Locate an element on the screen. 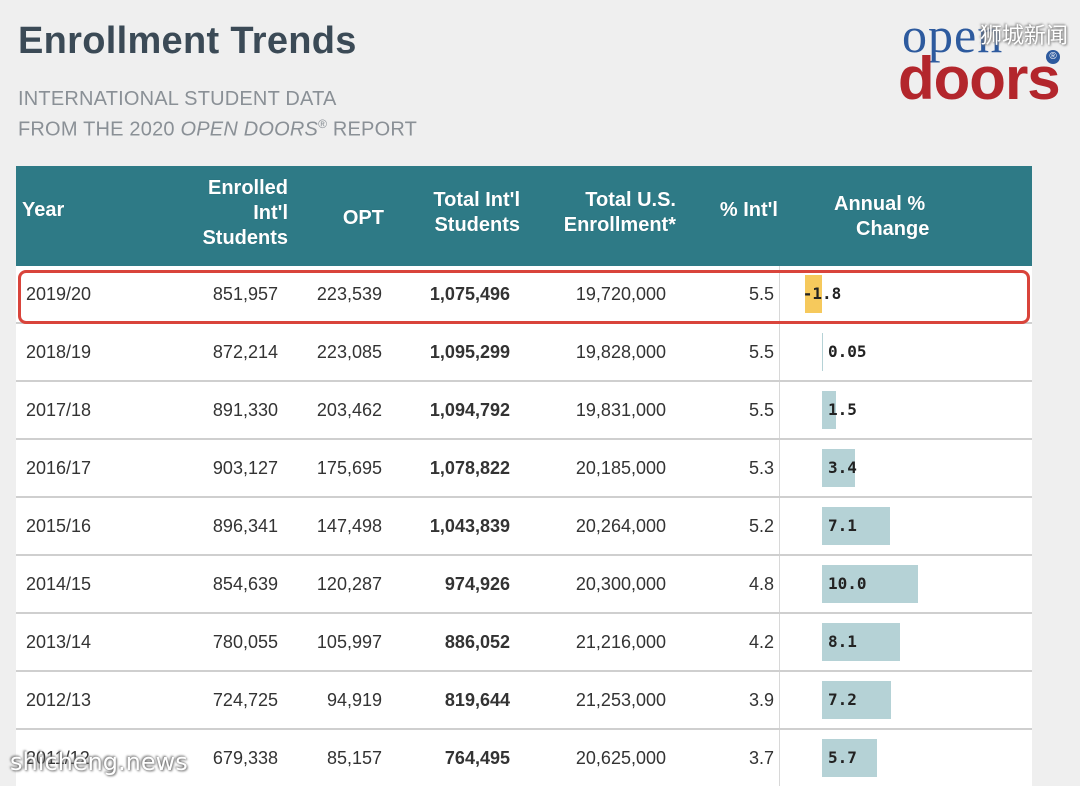 The height and width of the screenshot is (786, 1080). cell-year: 2014/15 is located at coordinates (59, 584).